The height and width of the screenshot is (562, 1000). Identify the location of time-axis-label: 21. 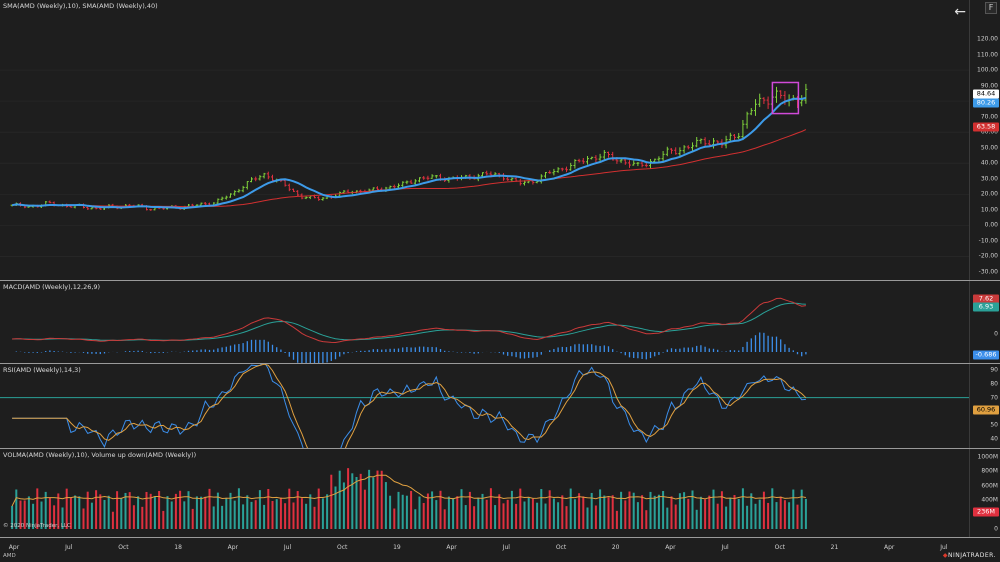
(834, 547).